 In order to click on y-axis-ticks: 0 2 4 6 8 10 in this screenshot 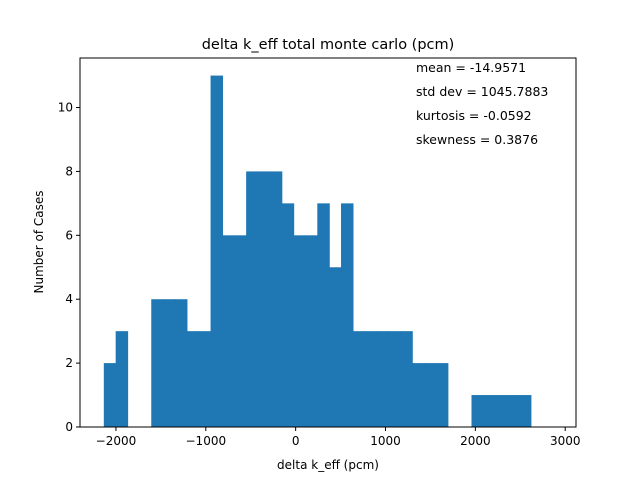, I will do `click(69, 267)`.